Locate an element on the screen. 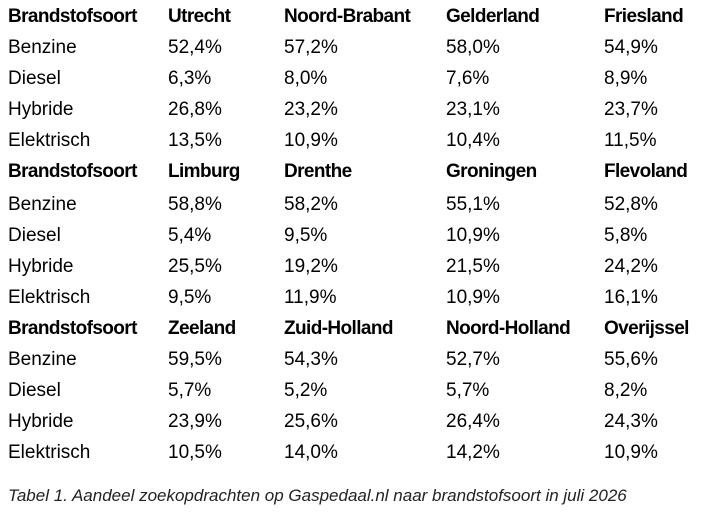 Image resolution: width=705 pixels, height=514 pixels. table-cell: 24,3% is located at coordinates (631, 421).